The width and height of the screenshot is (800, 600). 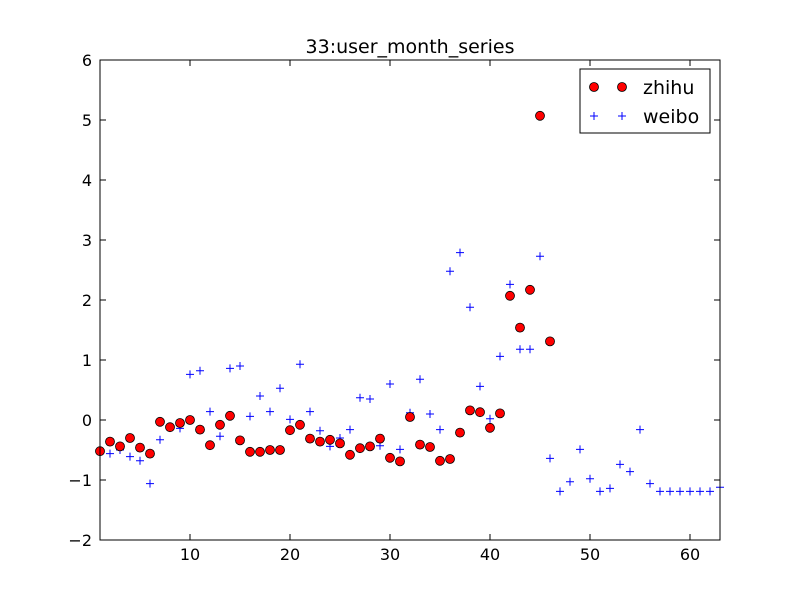 I want to click on y-tick-label: 0, so click(x=87, y=420).